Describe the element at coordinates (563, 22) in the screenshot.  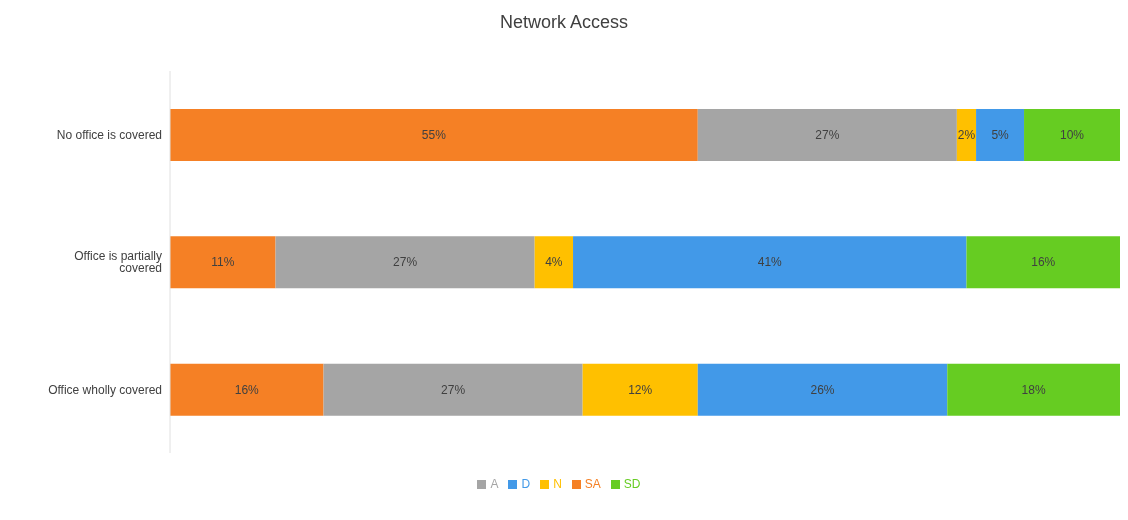
I see `chart-title: Network Access` at that location.